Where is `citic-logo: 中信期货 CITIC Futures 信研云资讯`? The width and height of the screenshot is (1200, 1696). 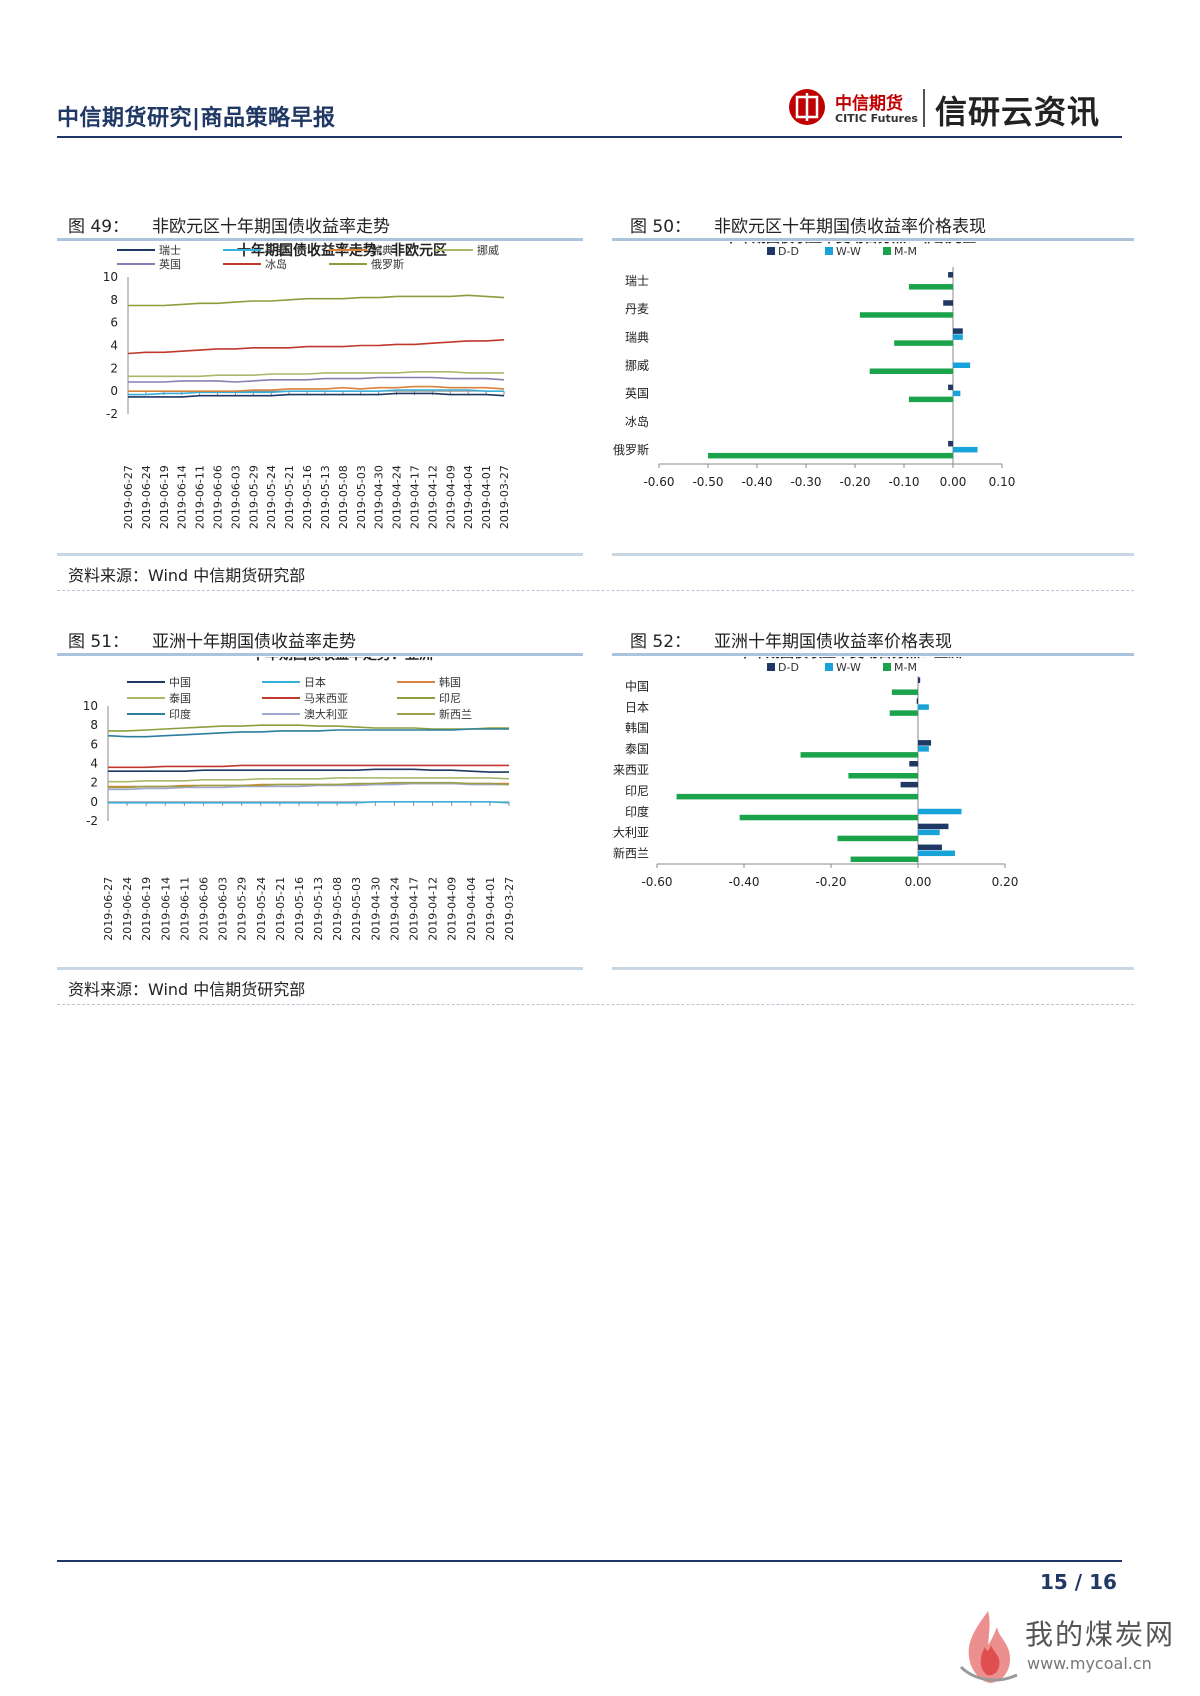 citic-logo: 中信期货 CITIC Futures 信研云资讯 is located at coordinates (955, 110).